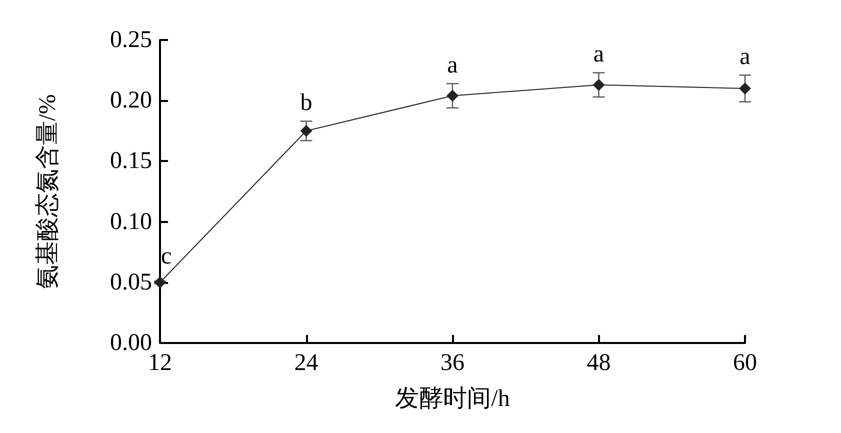 This screenshot has height=433, width=841. I want to click on y-tick-label: 0.25, so click(131, 40).